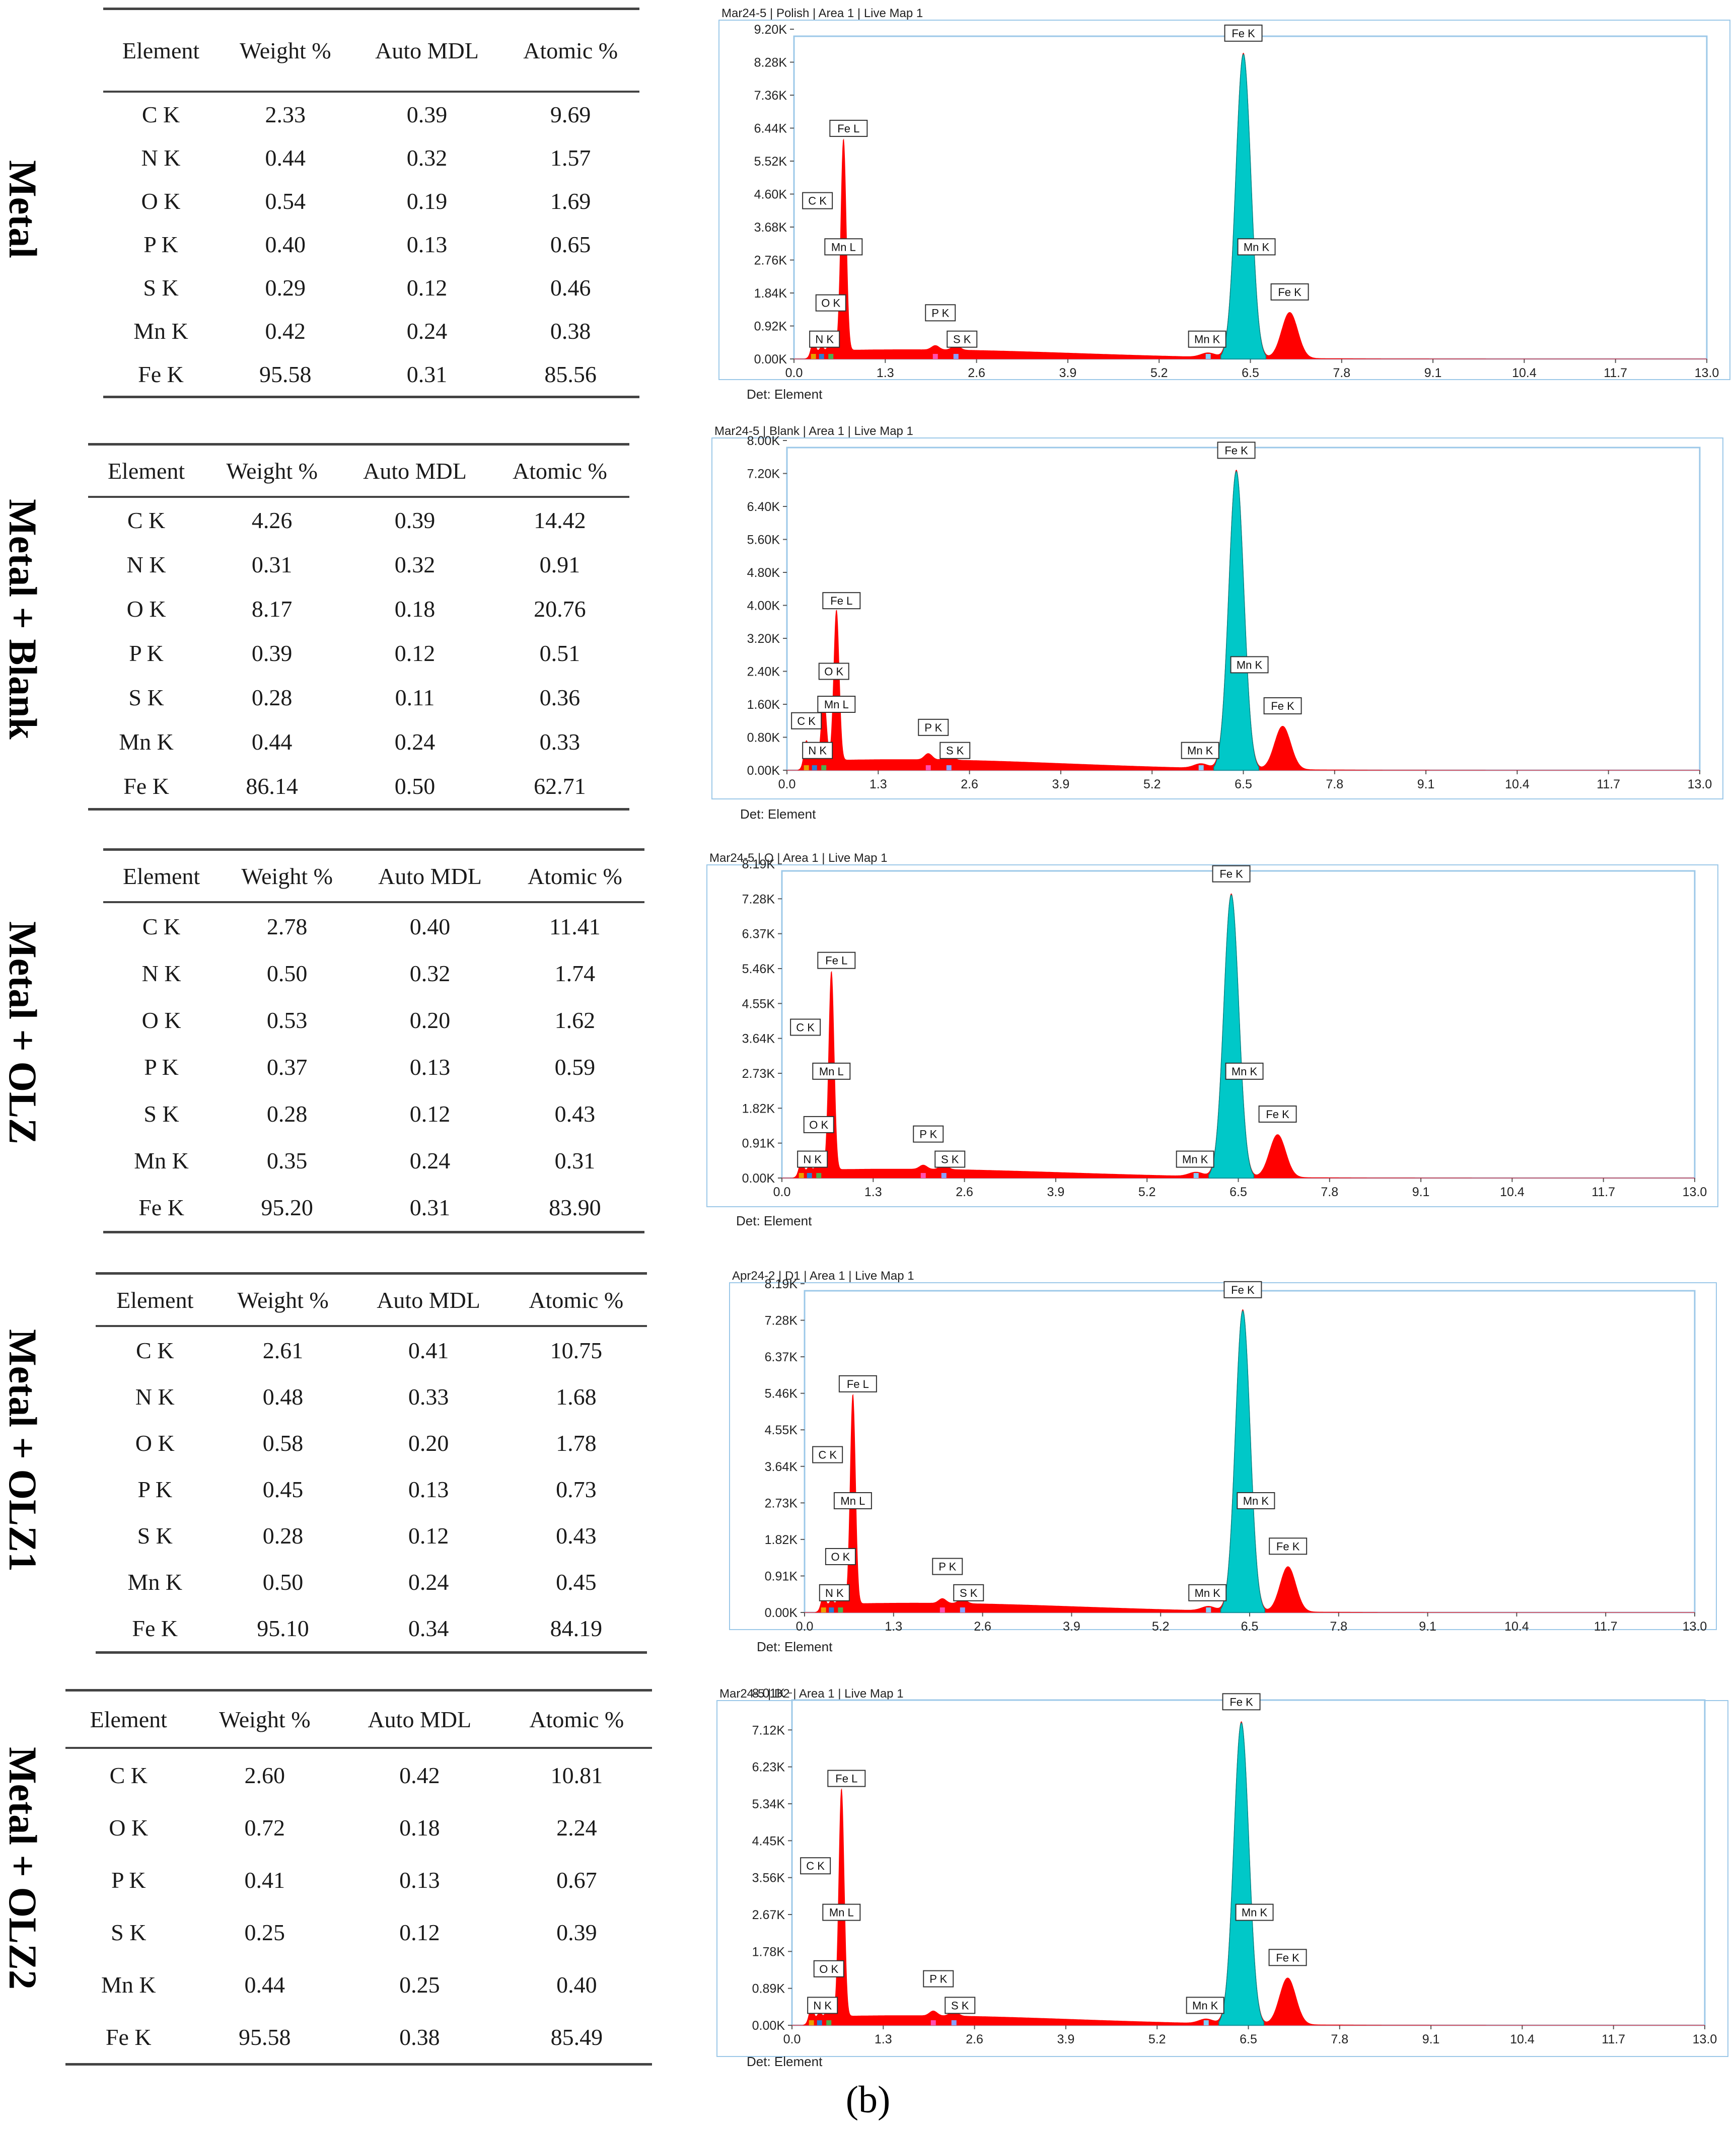 The height and width of the screenshot is (2131, 1736). Describe the element at coordinates (771, 30) in the screenshot. I see `y-tick-label: 9.20K` at that location.